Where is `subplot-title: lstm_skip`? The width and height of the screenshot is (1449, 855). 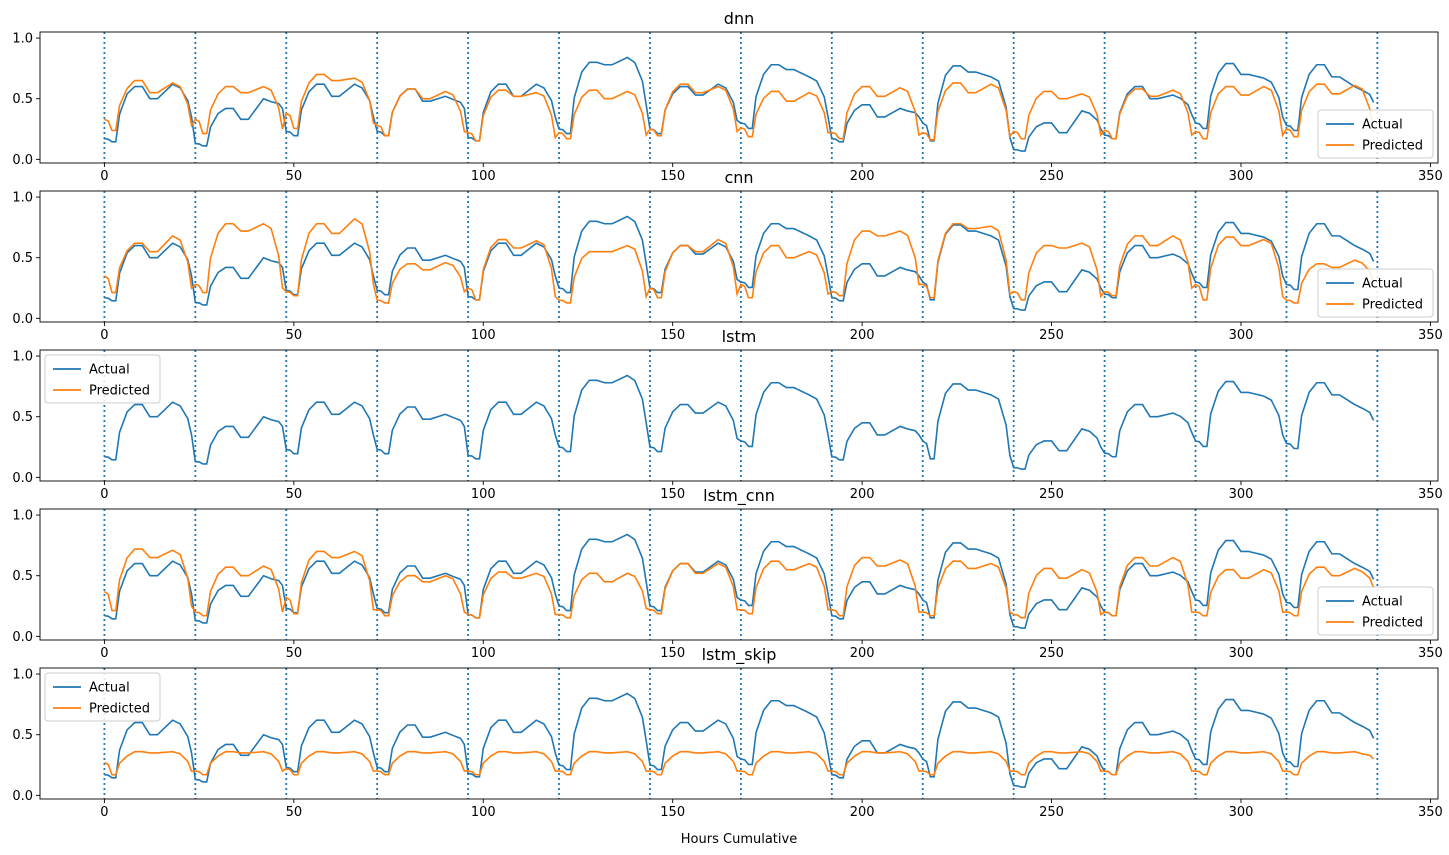 subplot-title: lstm_skip is located at coordinates (739, 655).